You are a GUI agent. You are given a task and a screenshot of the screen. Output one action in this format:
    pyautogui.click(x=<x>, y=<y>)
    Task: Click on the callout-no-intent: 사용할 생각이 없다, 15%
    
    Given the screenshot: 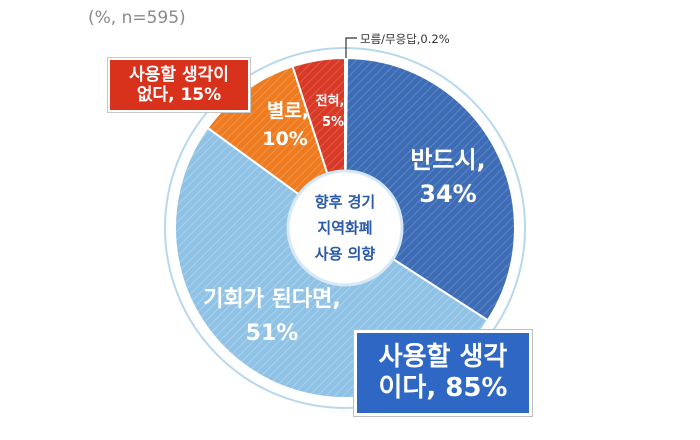 What is the action you would take?
    pyautogui.click(x=179, y=85)
    